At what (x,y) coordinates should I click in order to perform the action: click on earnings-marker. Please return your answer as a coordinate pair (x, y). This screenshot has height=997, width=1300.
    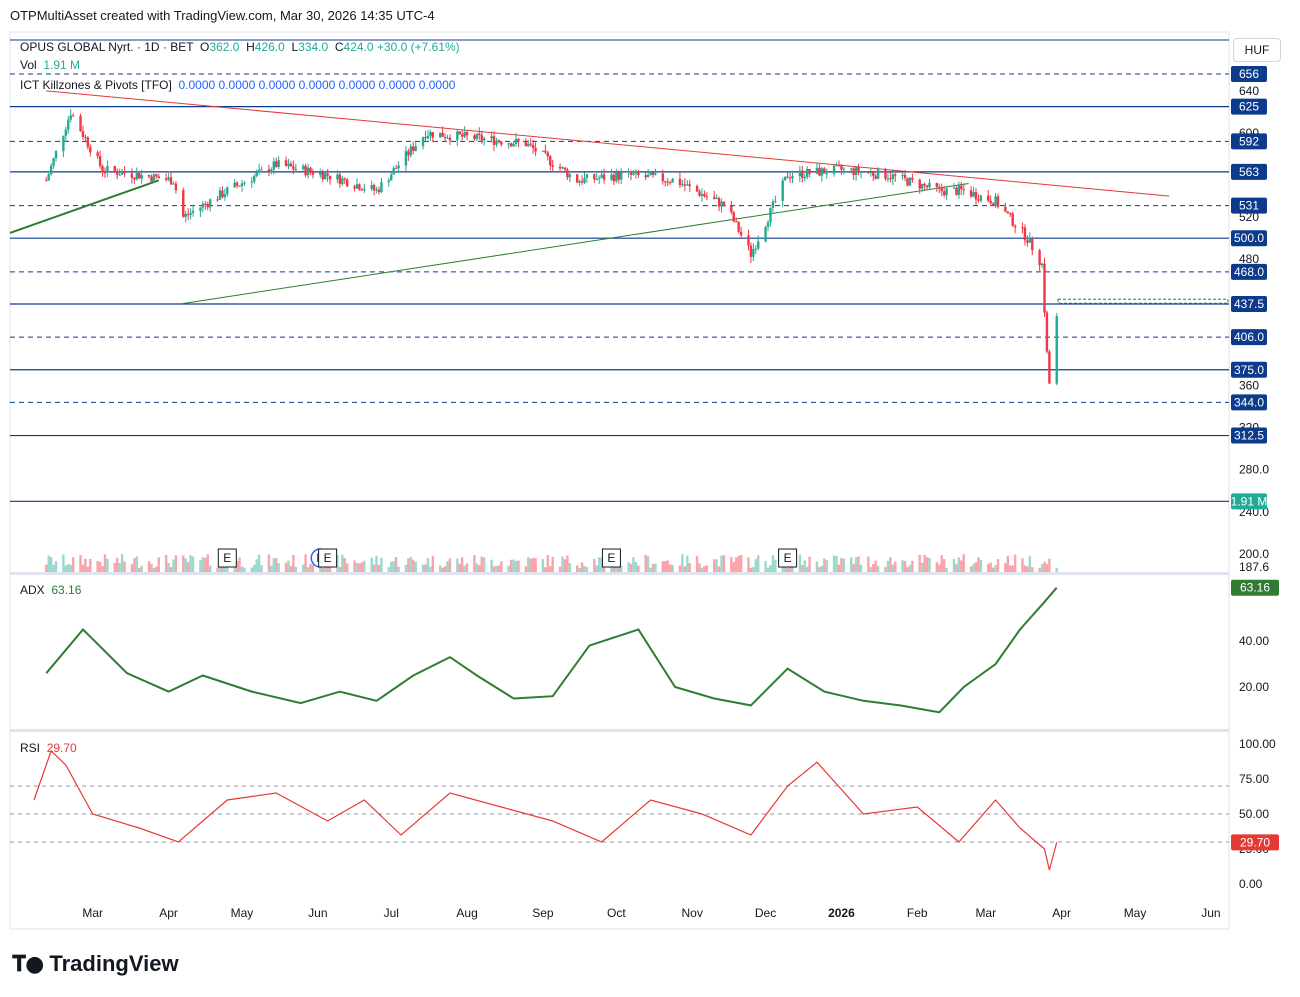
    Looking at the image, I should click on (611, 558).